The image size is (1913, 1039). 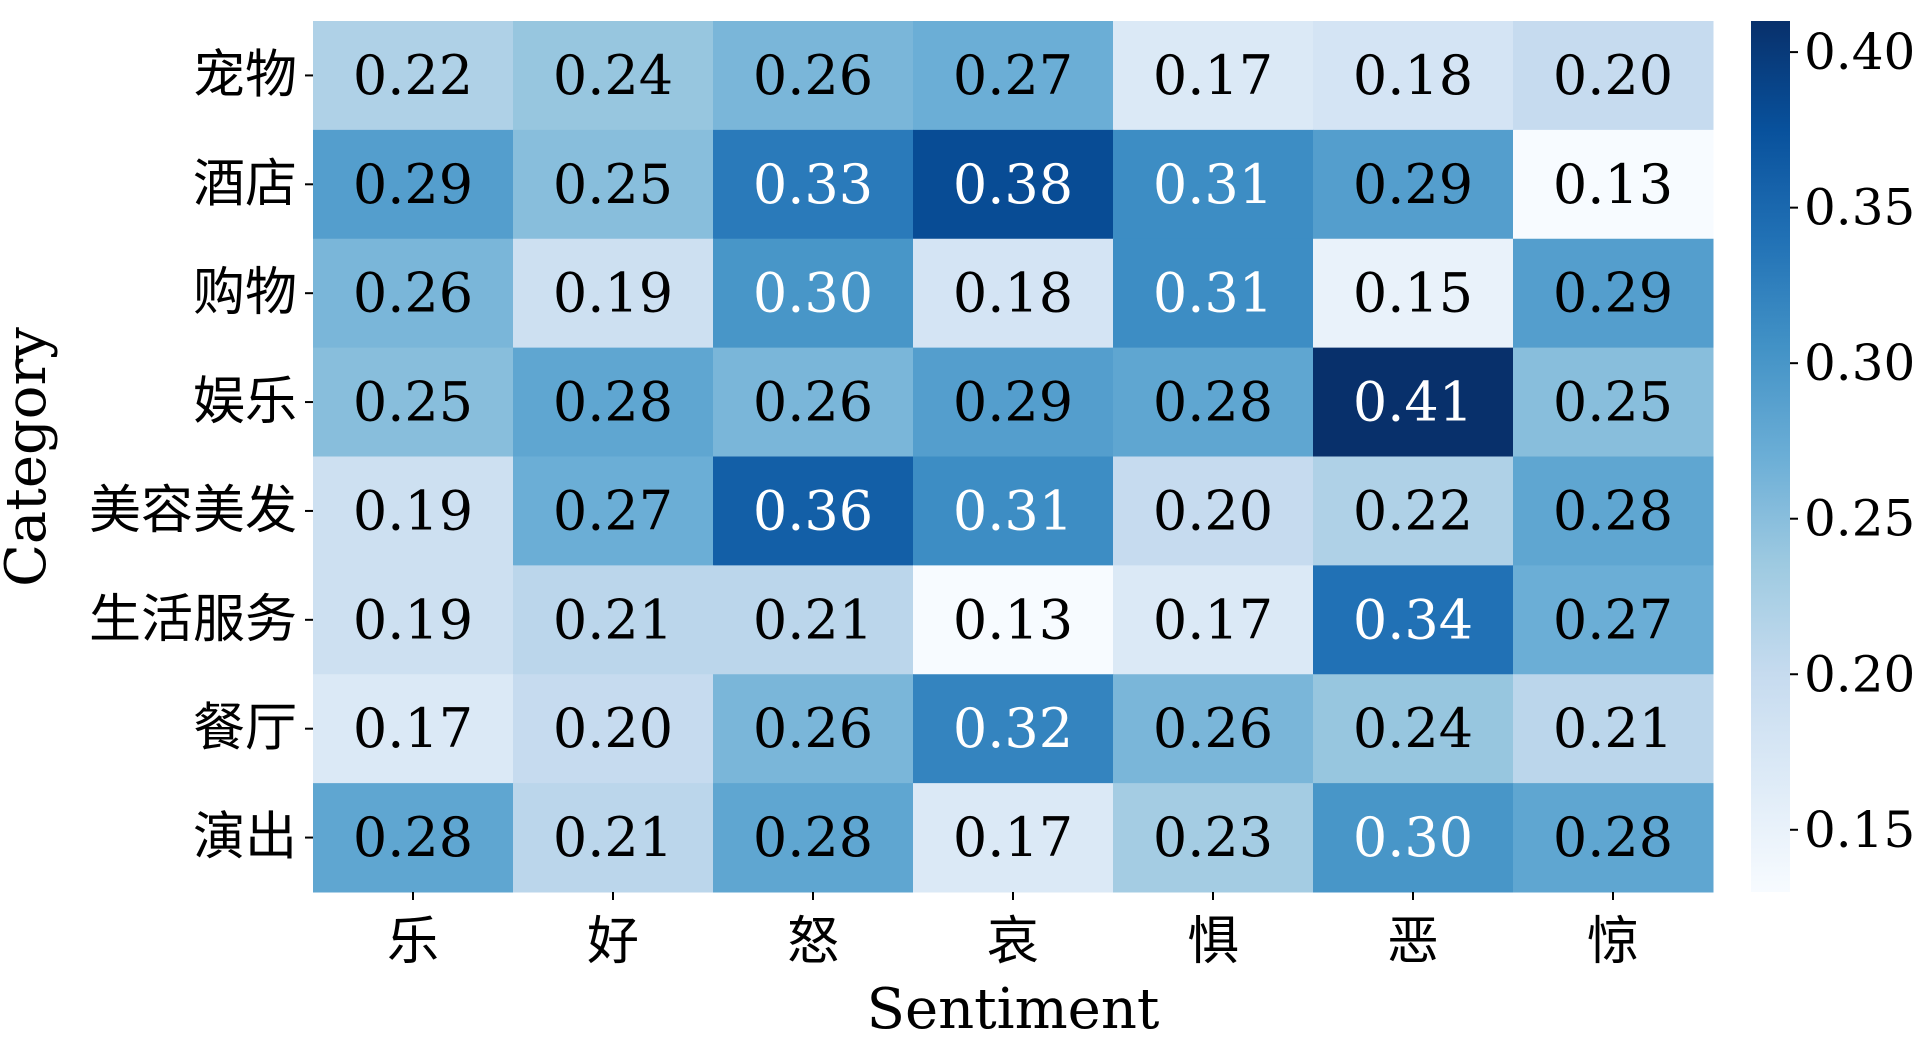 What do you see at coordinates (1858, 830) in the screenshot?
I see `colorbar-tick-label: 0.15` at bounding box center [1858, 830].